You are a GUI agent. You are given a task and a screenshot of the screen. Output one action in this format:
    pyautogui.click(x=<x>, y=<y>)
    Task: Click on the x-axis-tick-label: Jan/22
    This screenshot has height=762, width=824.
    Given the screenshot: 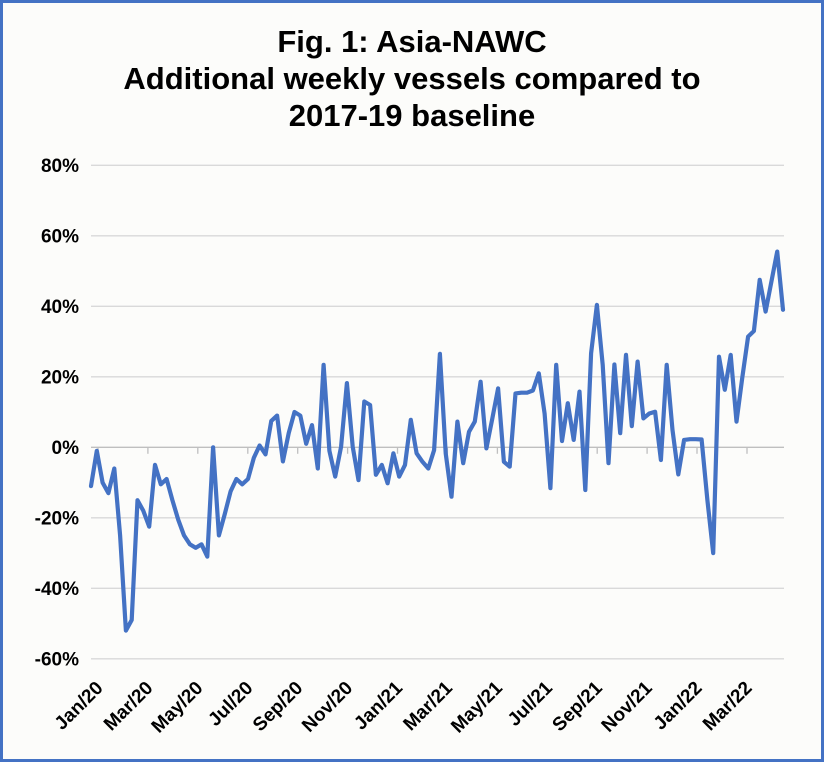 What is the action you would take?
    pyautogui.click(x=678, y=706)
    